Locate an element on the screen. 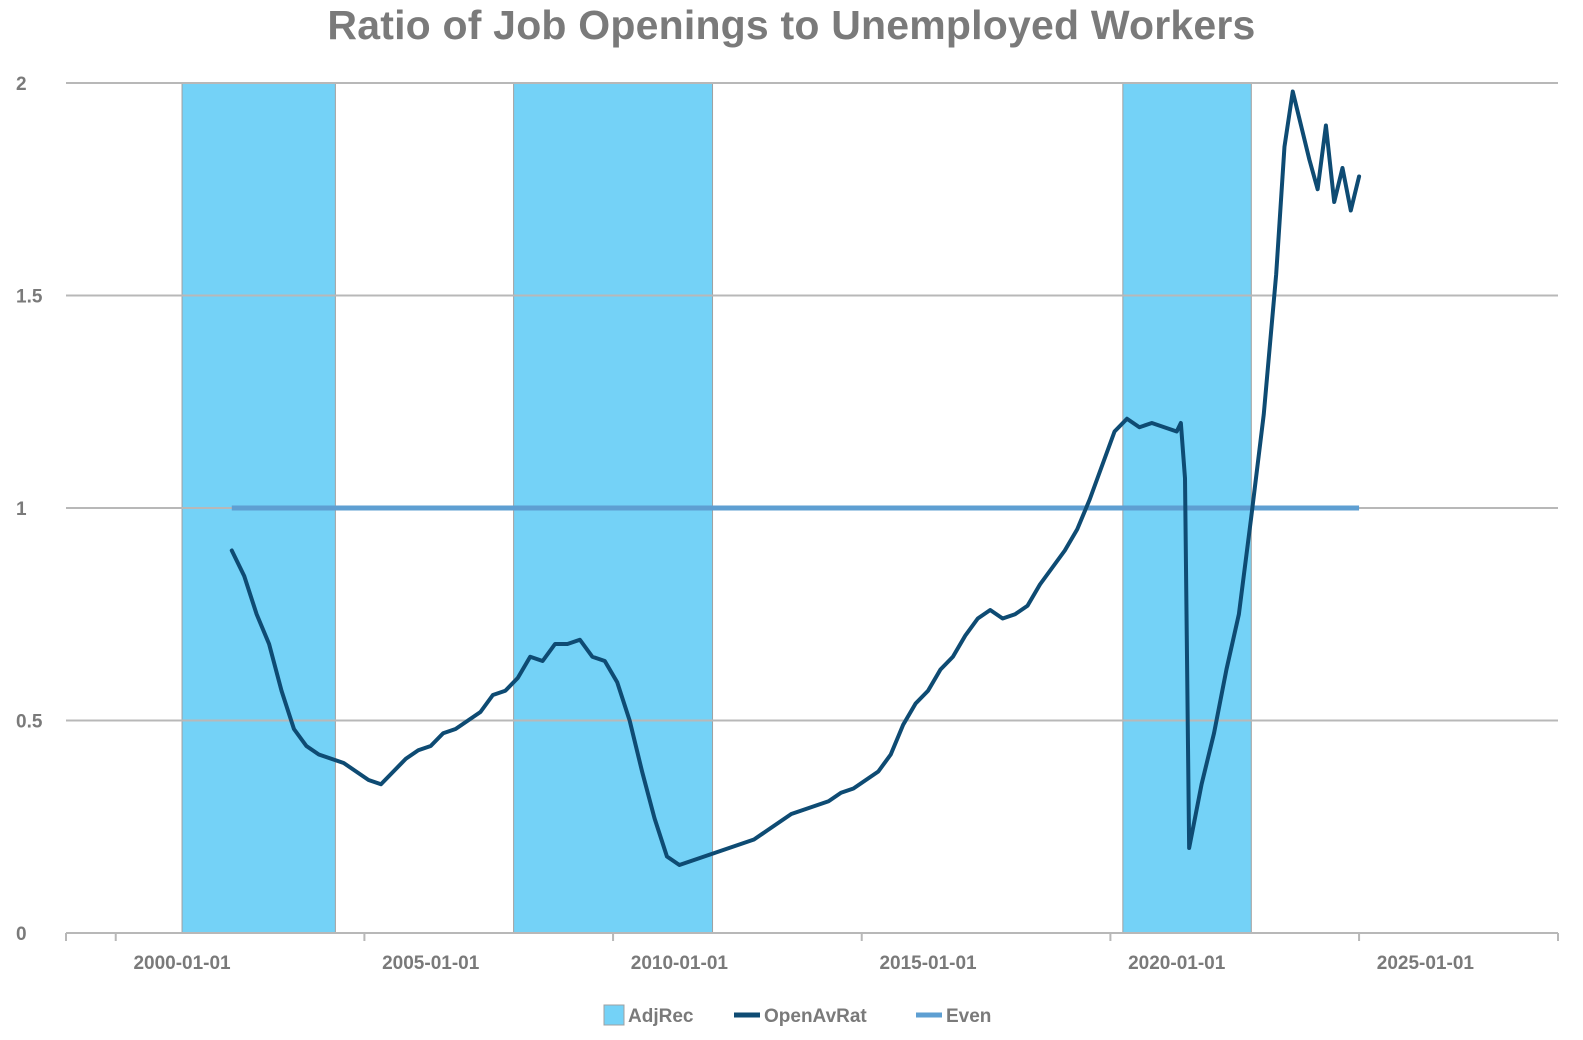 The image size is (1583, 1040). x-tick-label: 2010-01-01 is located at coordinates (680, 963).